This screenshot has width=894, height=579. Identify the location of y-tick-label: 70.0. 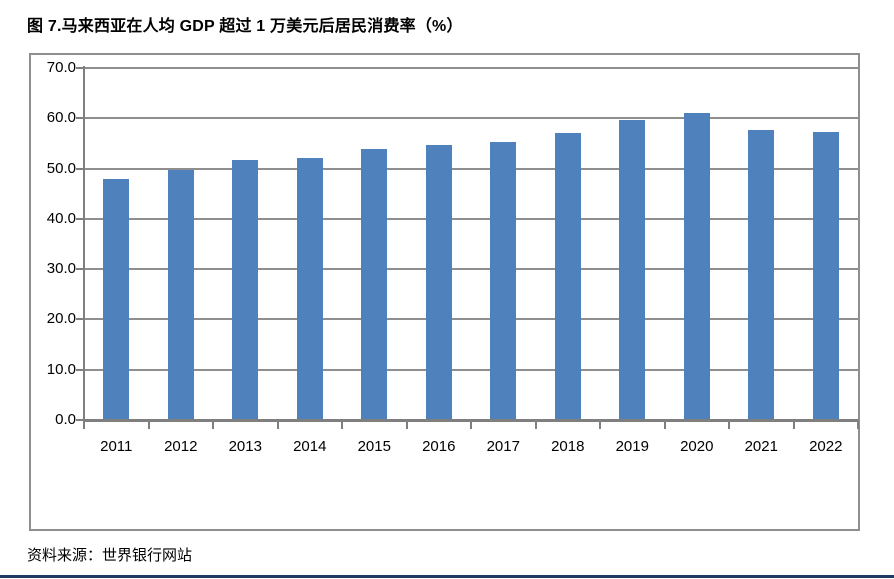
(61, 67).